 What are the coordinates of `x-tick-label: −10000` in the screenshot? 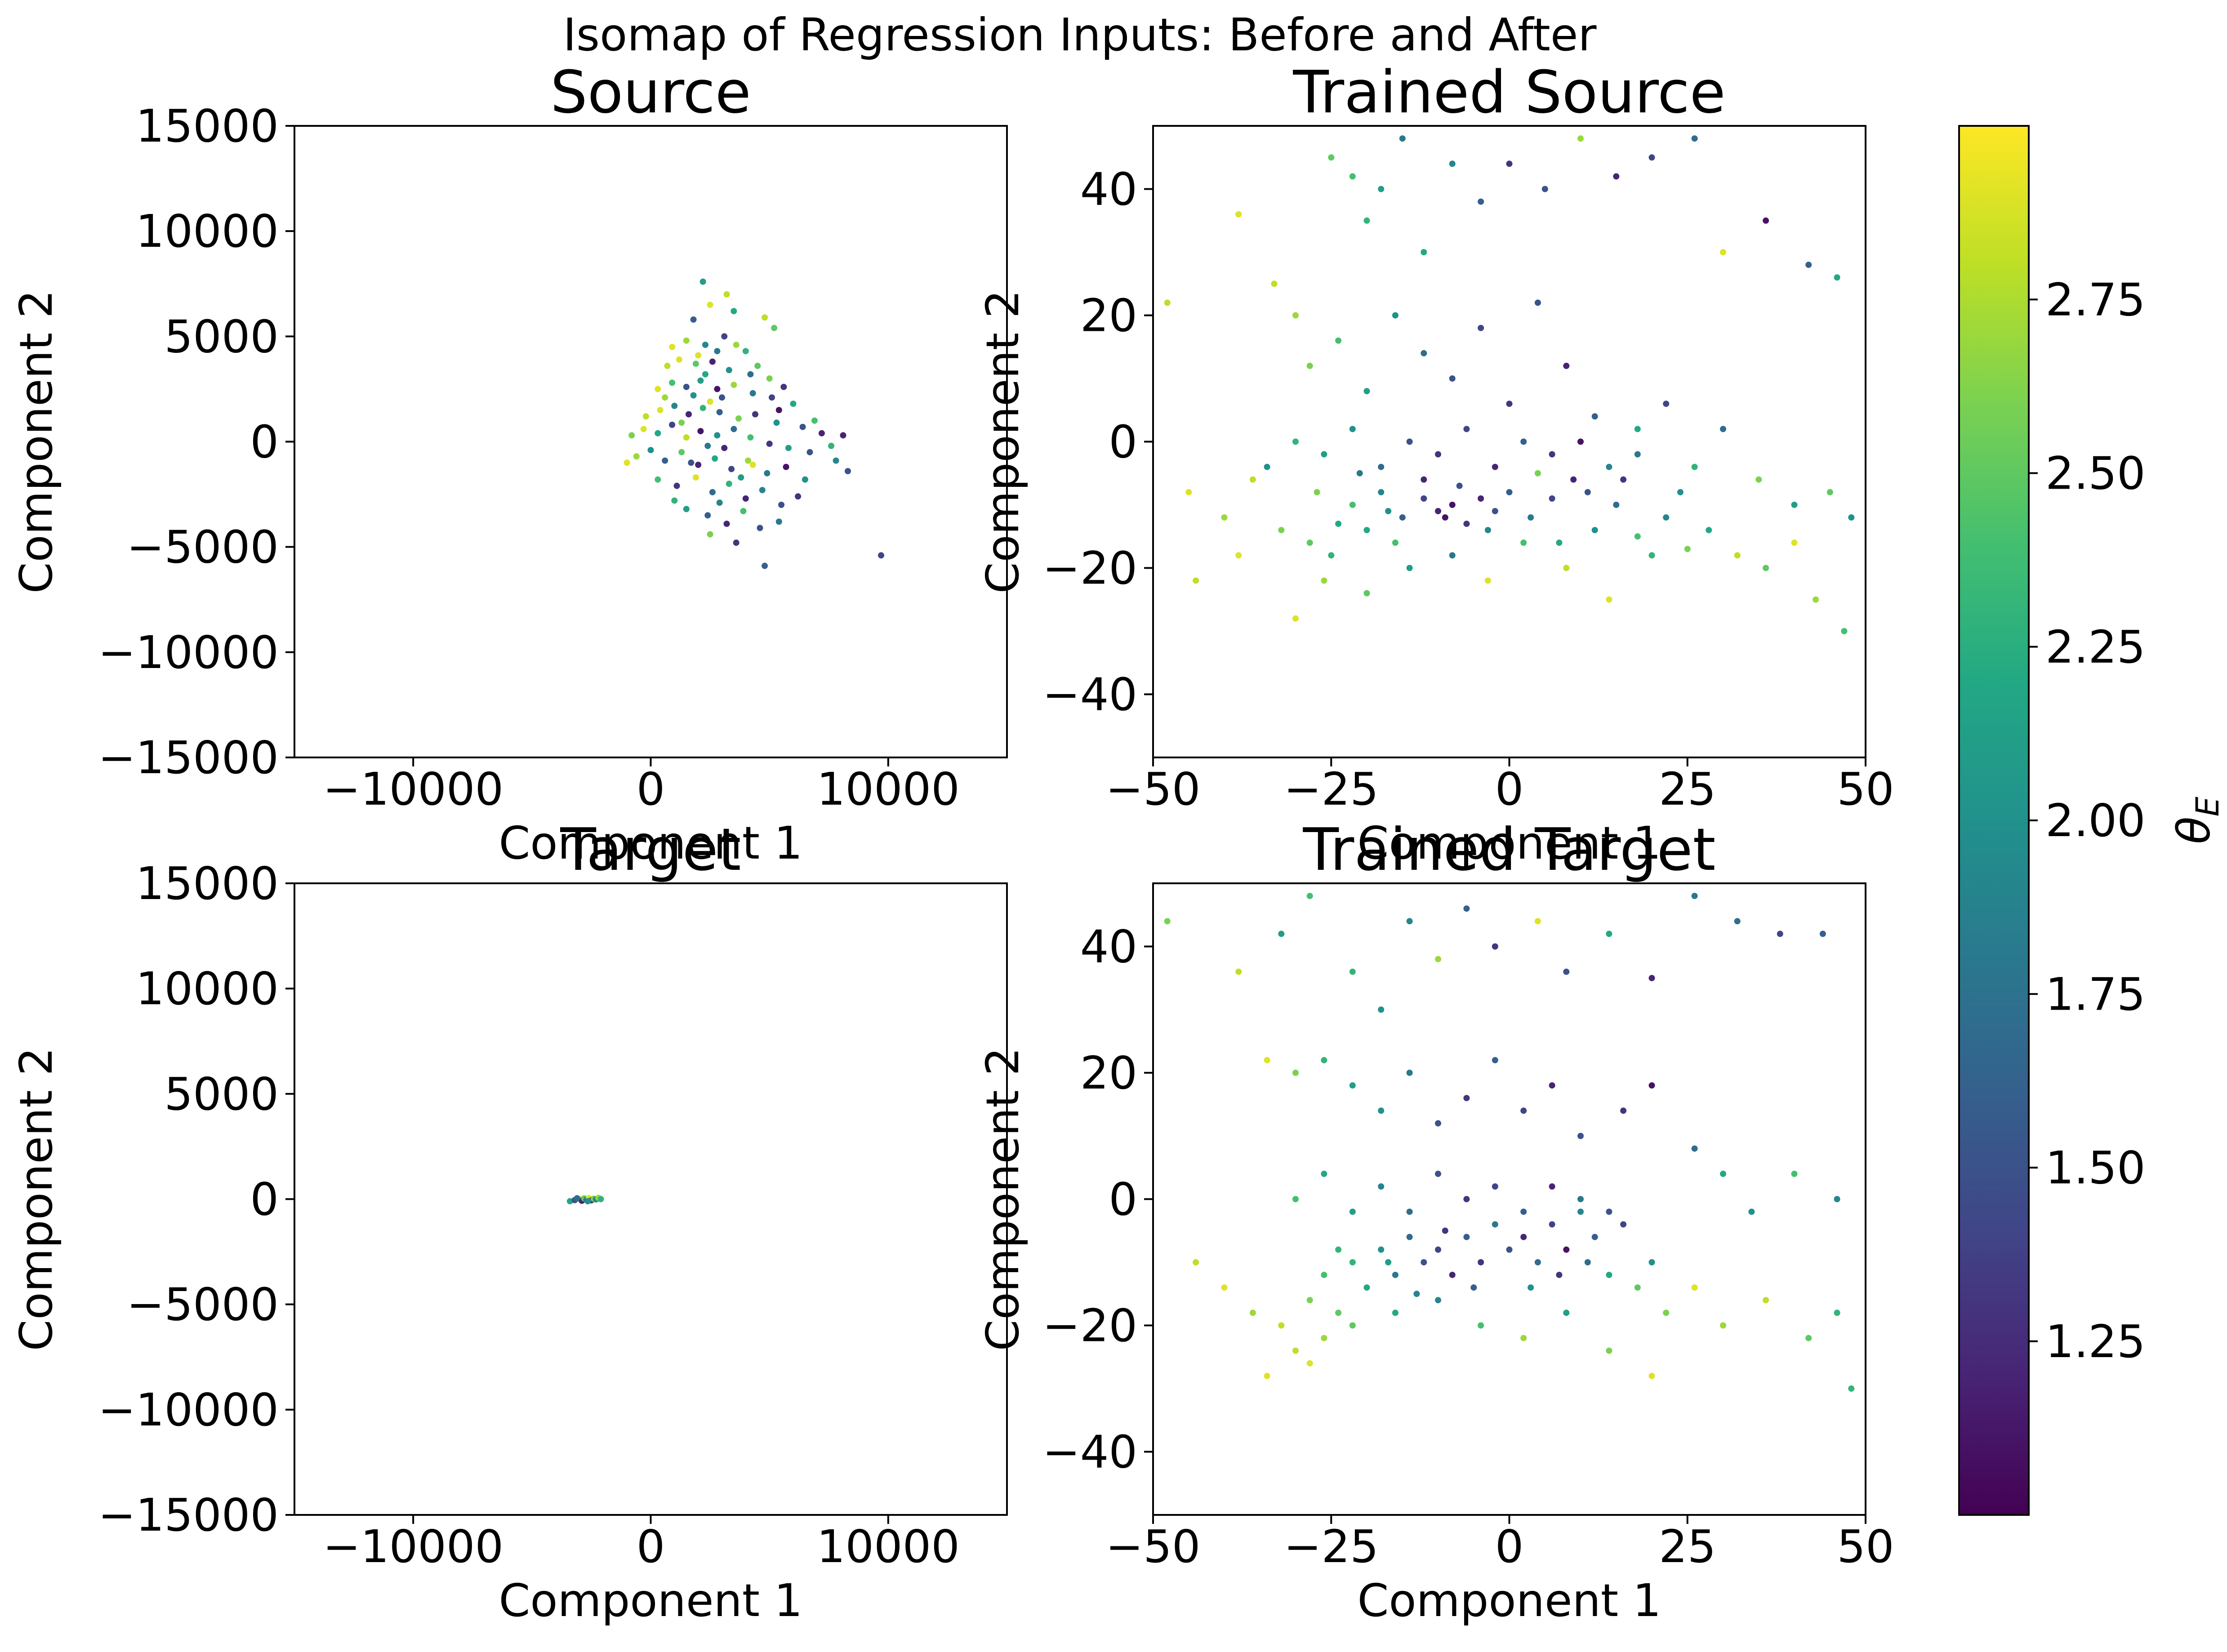 It's located at (413, 1547).